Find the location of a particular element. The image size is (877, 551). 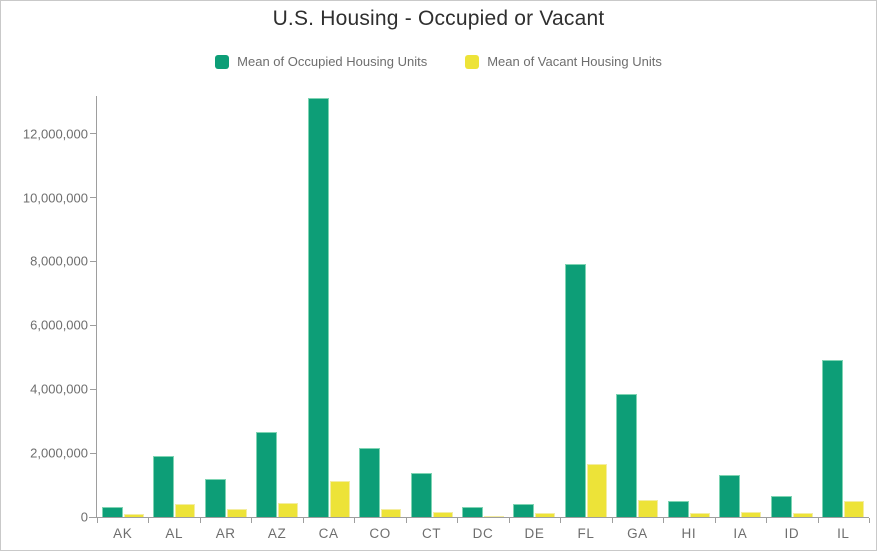

occupied-swatch-icon is located at coordinates (222, 61).